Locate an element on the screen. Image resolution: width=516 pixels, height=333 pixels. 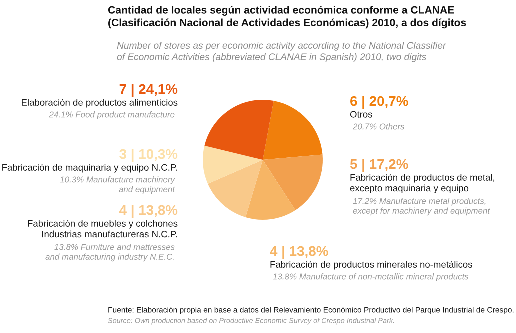
slice-label: Otros is located at coordinates (361, 114).